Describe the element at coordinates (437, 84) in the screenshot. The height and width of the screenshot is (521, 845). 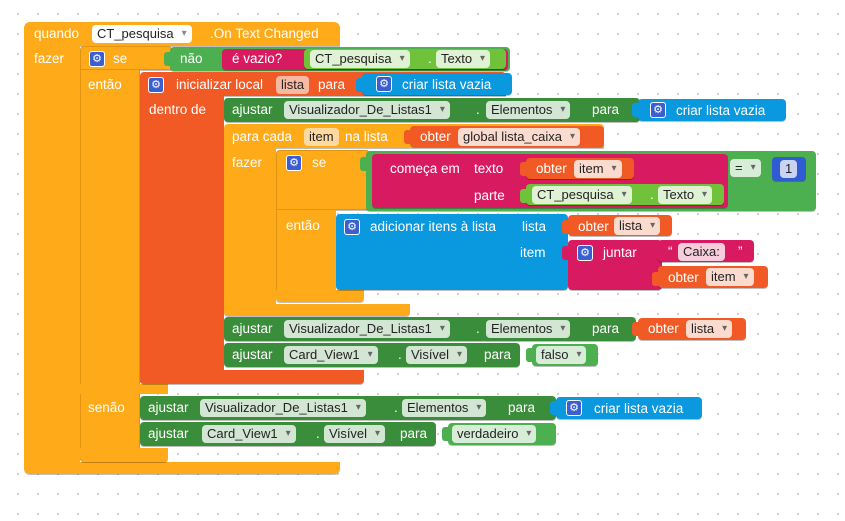
I see `local-create-list-block` at that location.